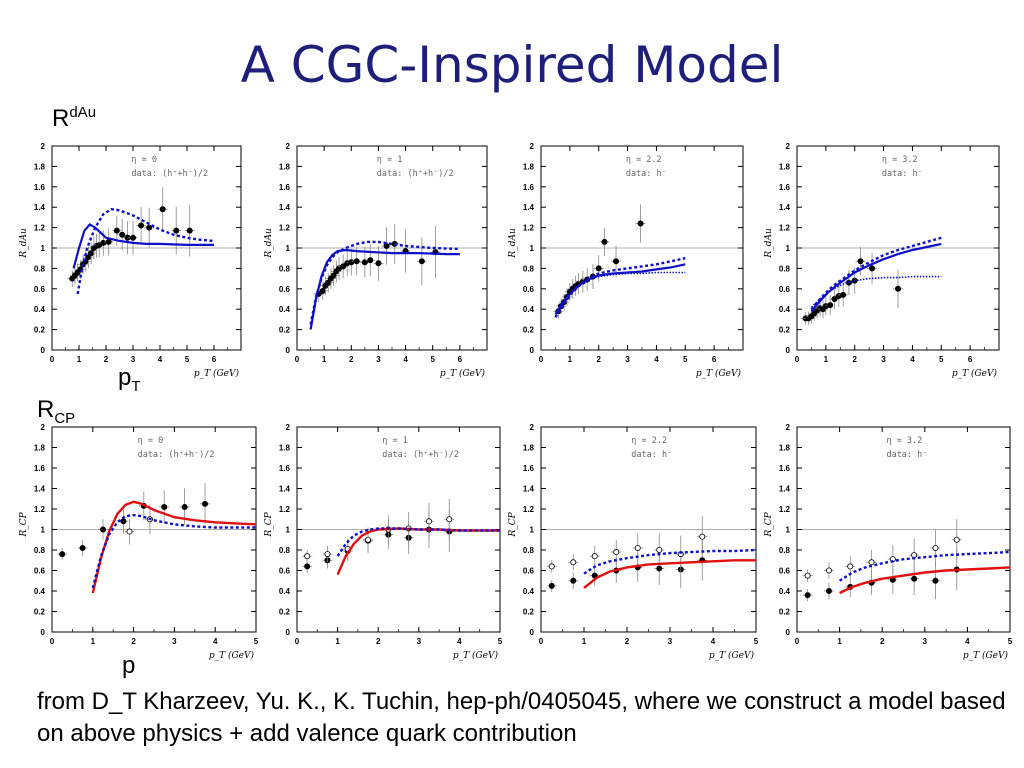 This screenshot has width=1024, height=768. What do you see at coordinates (61, 118) in the screenshot?
I see `rdau-label-main: R` at bounding box center [61, 118].